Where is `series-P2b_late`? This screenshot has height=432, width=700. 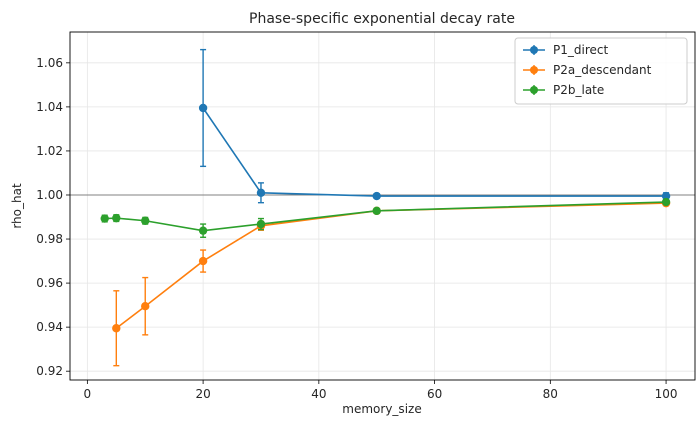
series-P2b_late is located at coordinates (385, 217).